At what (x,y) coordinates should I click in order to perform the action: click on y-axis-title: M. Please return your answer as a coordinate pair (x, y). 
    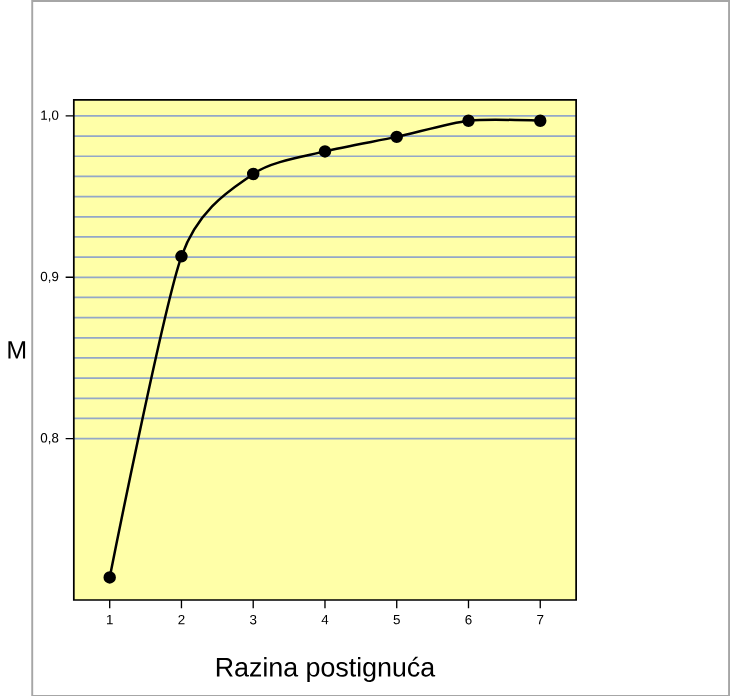
    Looking at the image, I should click on (17, 349).